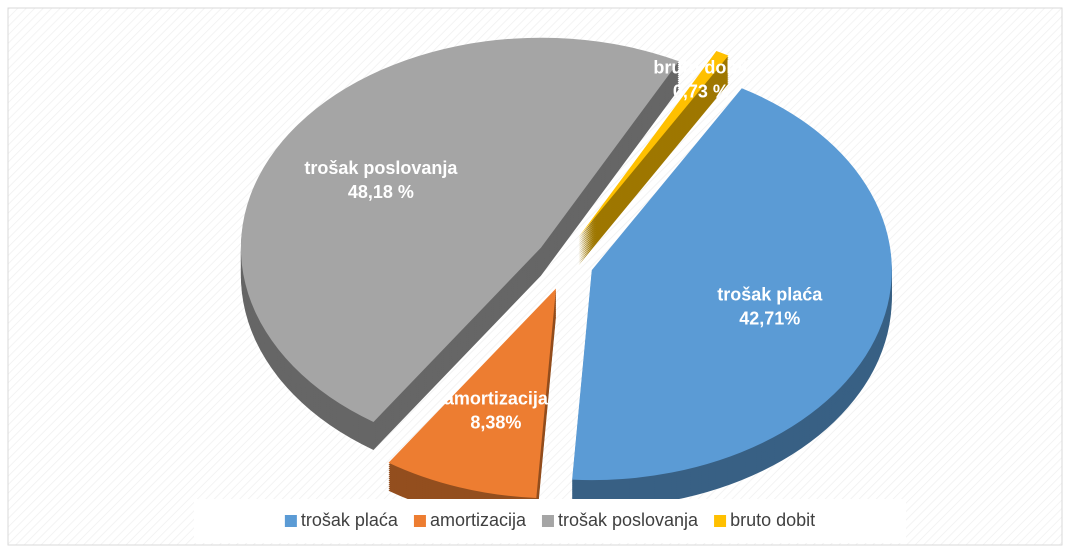  I want to click on legend-label: bruto dobit, so click(772, 520).